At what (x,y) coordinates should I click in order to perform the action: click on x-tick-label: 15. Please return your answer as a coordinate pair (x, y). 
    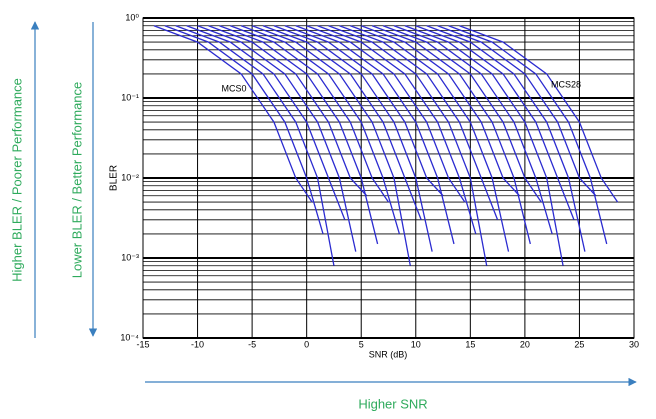
    Looking at the image, I should click on (470, 344).